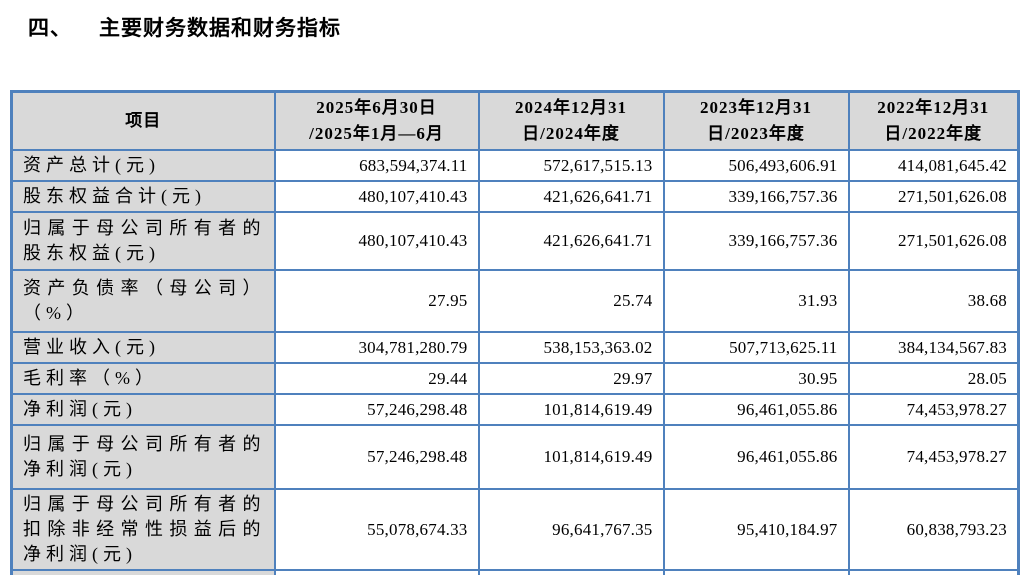  What do you see at coordinates (571, 301) in the screenshot?
I see `cell-value: 25.74` at bounding box center [571, 301].